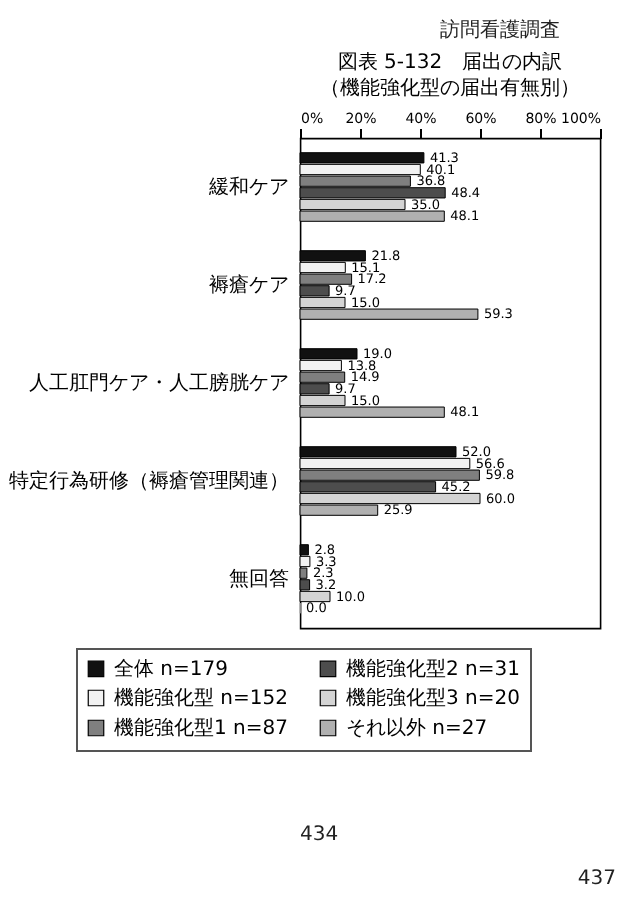 The height and width of the screenshot is (906, 640). Describe the element at coordinates (248, 187) in the screenshot. I see `y-tick-label: 緩和ケア` at that location.